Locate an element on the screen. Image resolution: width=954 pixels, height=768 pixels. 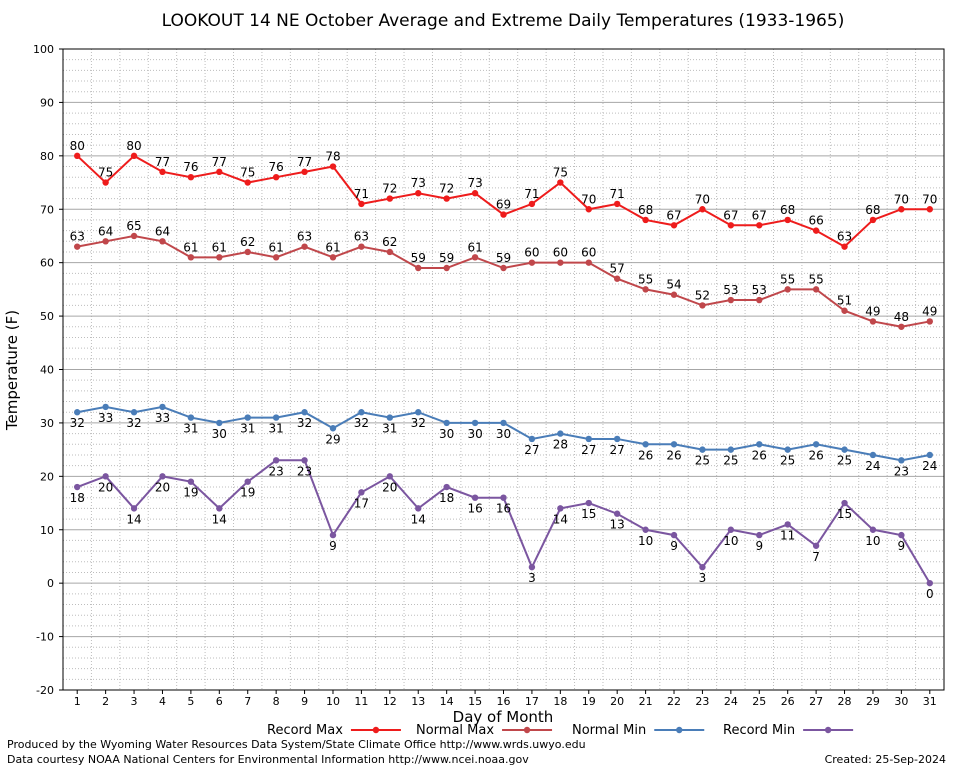
data-label: 64 is located at coordinates (162, 231).